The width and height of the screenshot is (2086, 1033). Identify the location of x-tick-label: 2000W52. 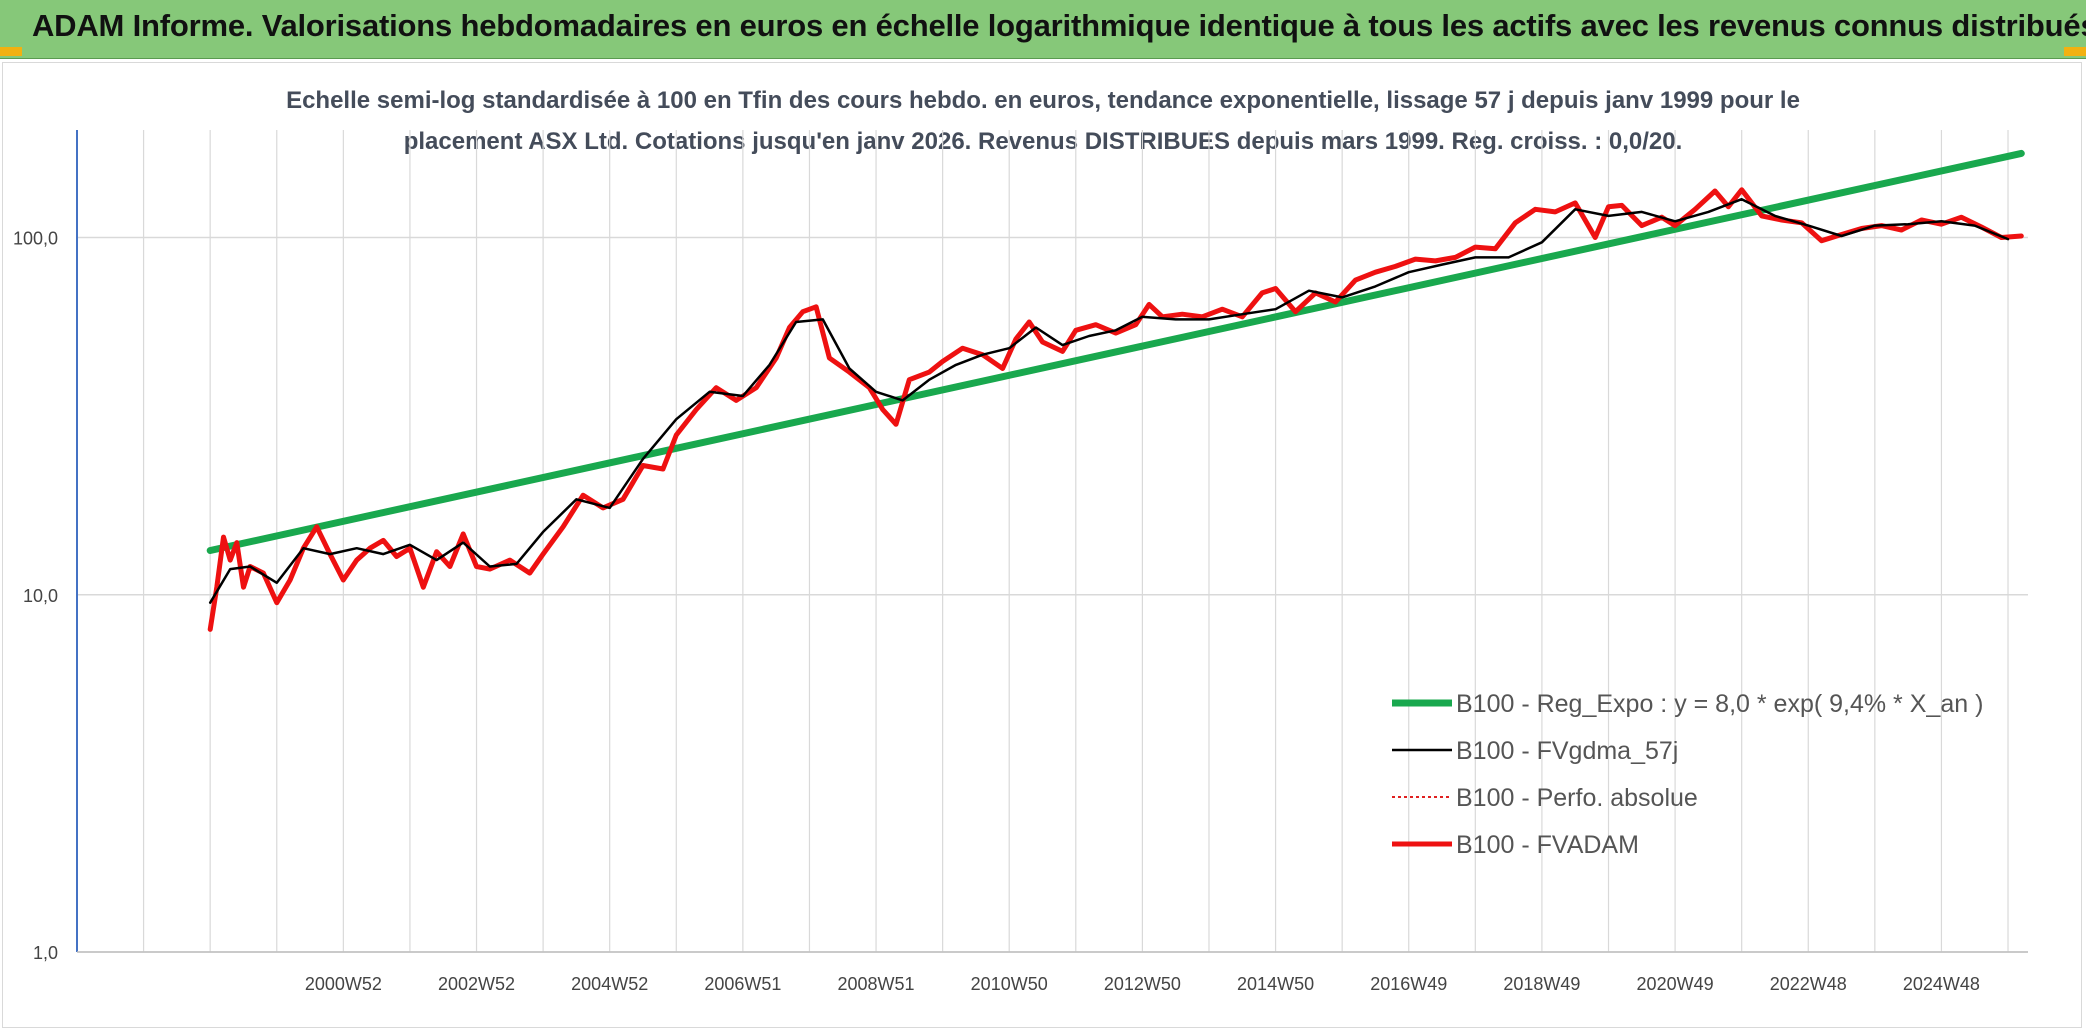
(343, 984).